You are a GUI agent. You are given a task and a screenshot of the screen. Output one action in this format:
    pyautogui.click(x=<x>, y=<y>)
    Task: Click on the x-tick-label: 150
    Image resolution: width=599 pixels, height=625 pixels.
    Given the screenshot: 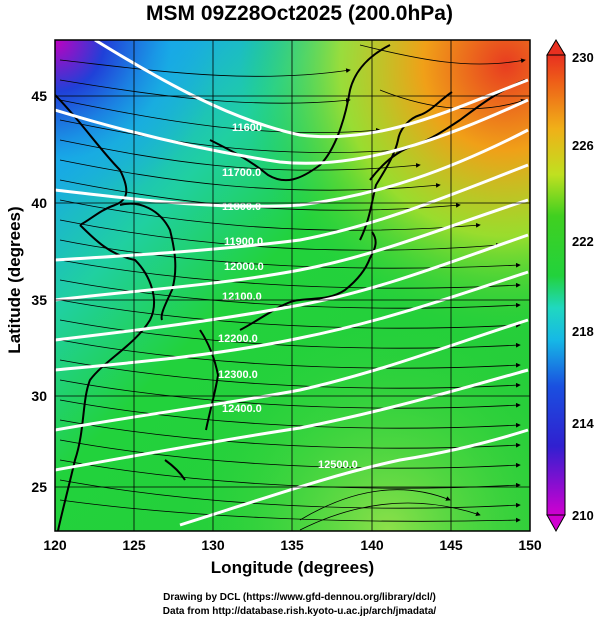 What is the action you would take?
    pyautogui.click(x=530, y=545)
    